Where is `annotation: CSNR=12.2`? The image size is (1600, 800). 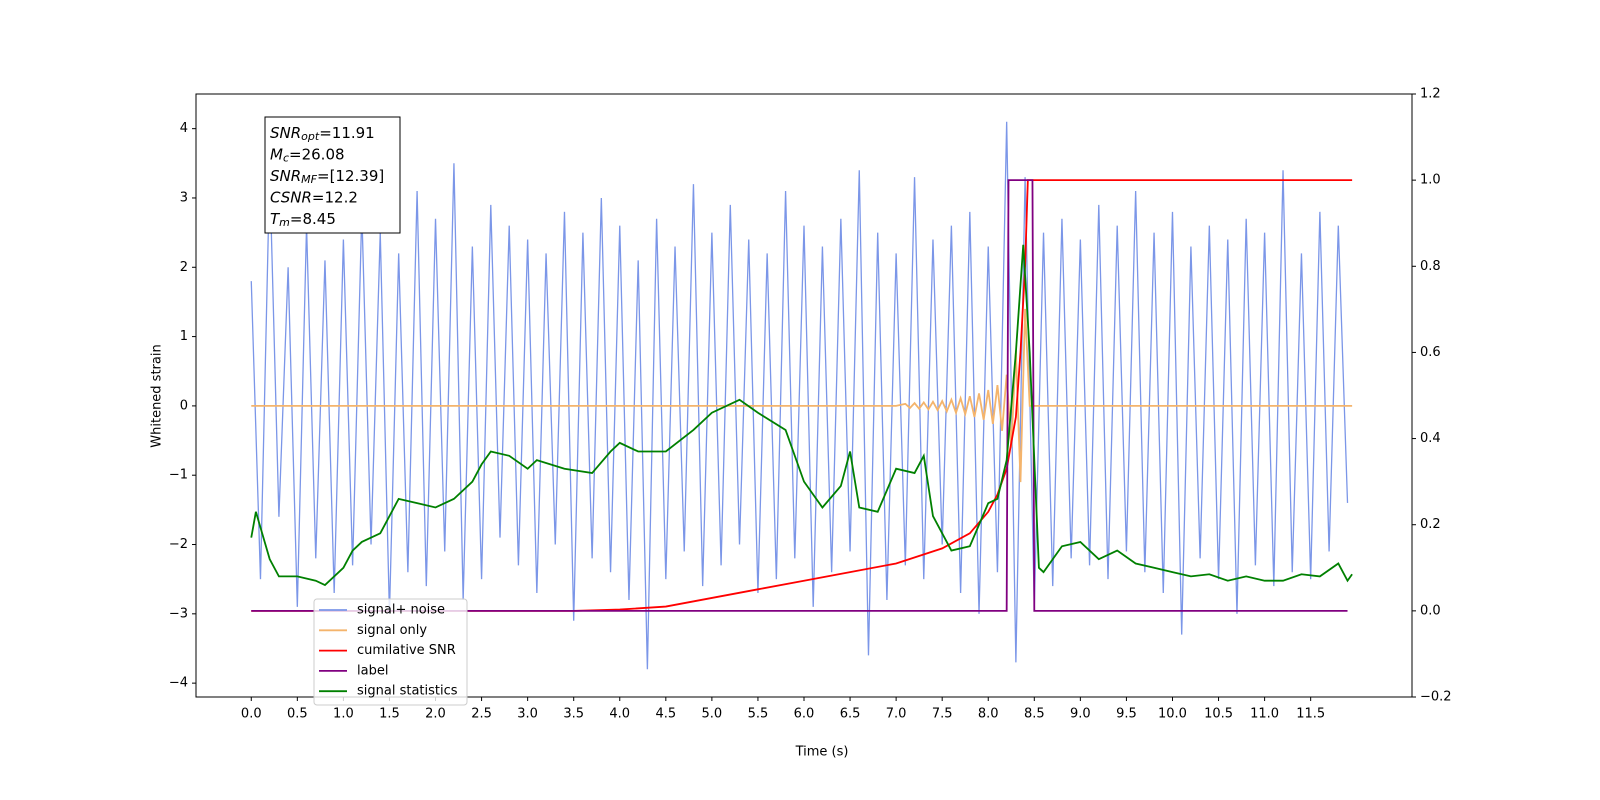
annotation: CSNR=12.2 is located at coordinates (314, 197).